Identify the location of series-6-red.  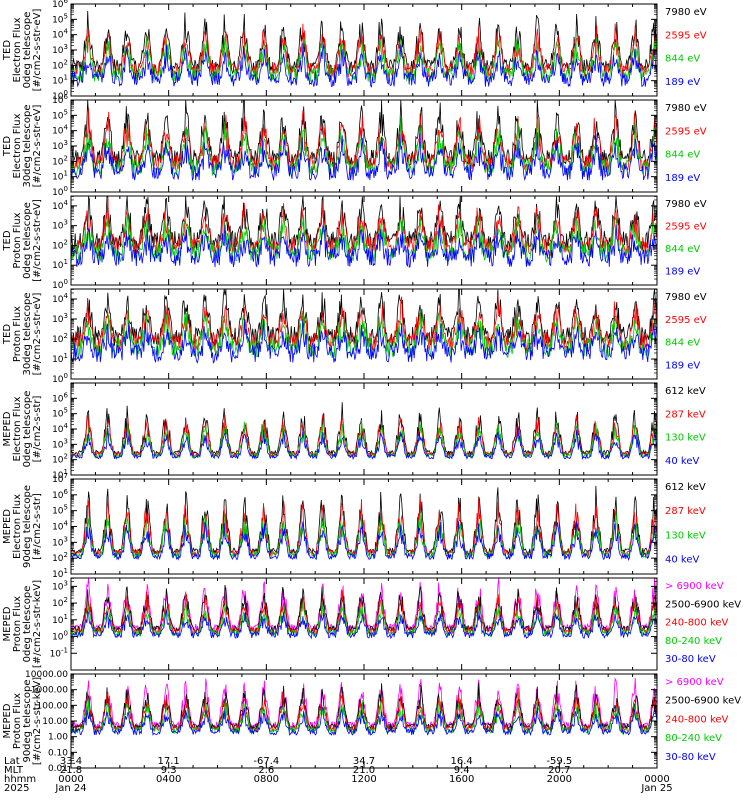
(364, 527).